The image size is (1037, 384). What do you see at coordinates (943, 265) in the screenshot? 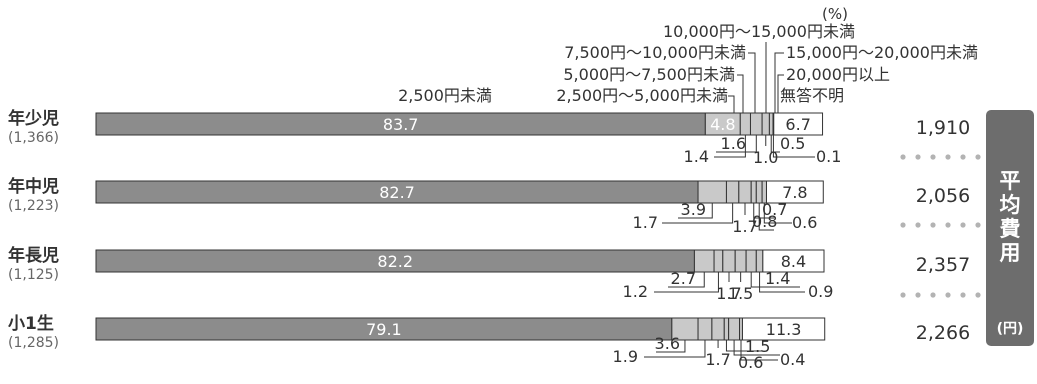
I see `average-value: 2,357` at bounding box center [943, 265].